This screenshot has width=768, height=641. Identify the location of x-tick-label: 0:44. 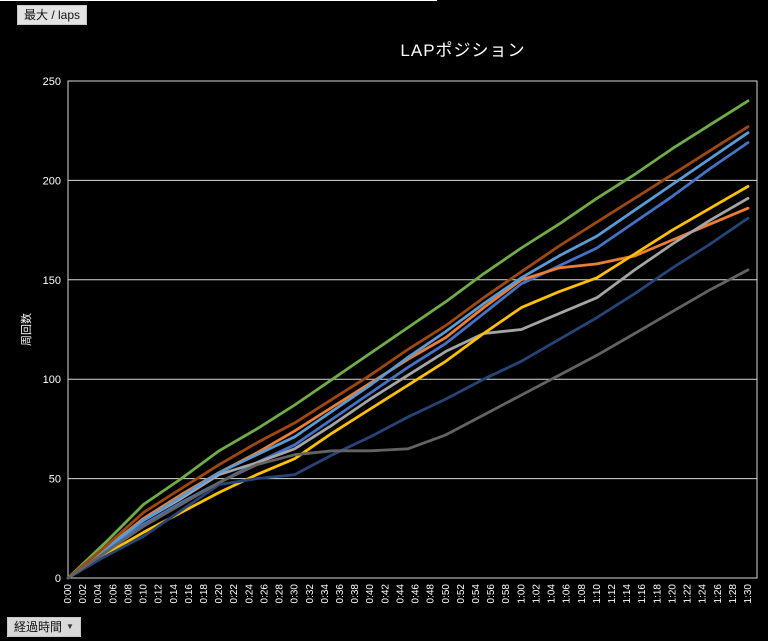
(400, 594).